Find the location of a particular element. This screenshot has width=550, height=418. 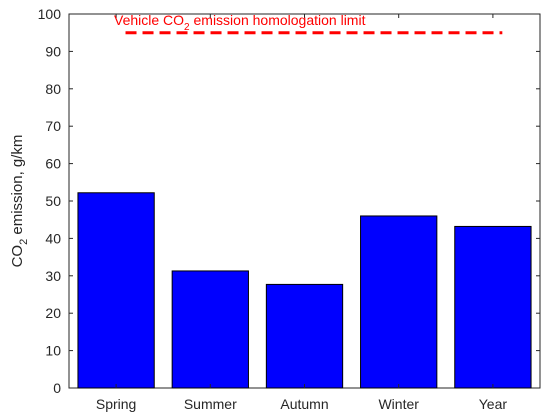

y-tick-label: 90 is located at coordinates (53, 51).